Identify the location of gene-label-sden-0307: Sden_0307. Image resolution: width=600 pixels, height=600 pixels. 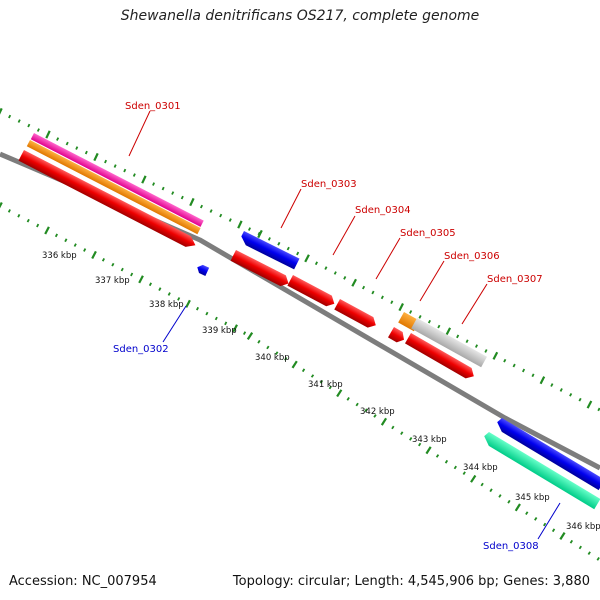
(515, 279).